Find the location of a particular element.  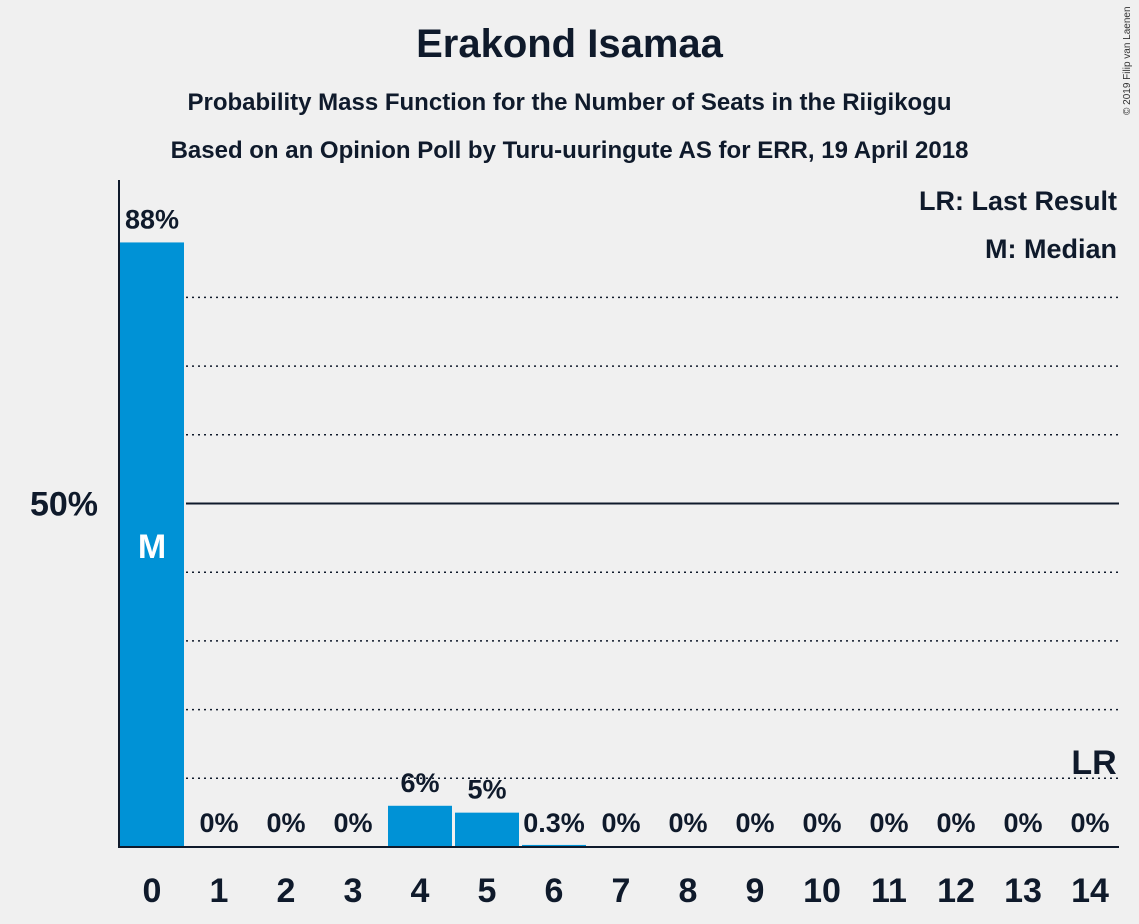

x-tick-label: 4 is located at coordinates (420, 891).